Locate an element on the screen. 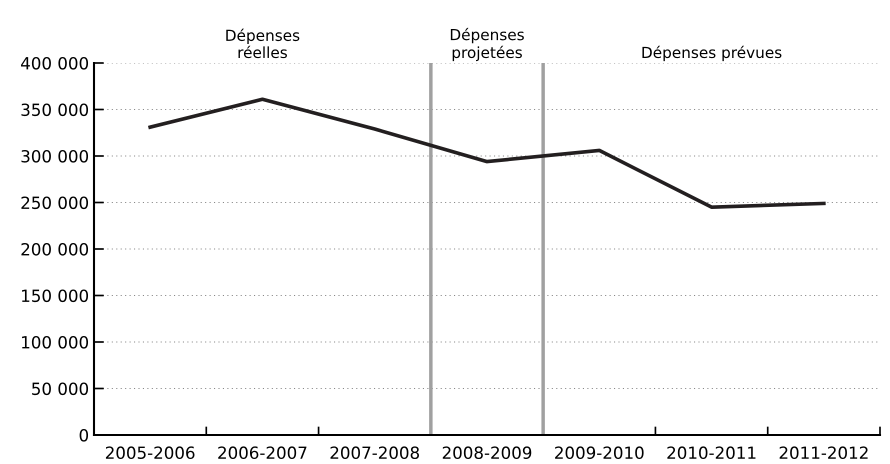  y-tick-label: 200 000 is located at coordinates (54, 249).